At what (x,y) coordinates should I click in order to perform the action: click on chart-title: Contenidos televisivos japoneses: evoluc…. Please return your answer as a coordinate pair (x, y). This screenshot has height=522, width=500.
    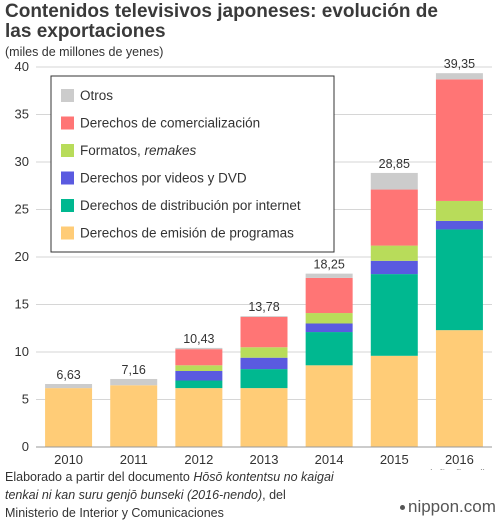
    Looking at the image, I should click on (221, 21).